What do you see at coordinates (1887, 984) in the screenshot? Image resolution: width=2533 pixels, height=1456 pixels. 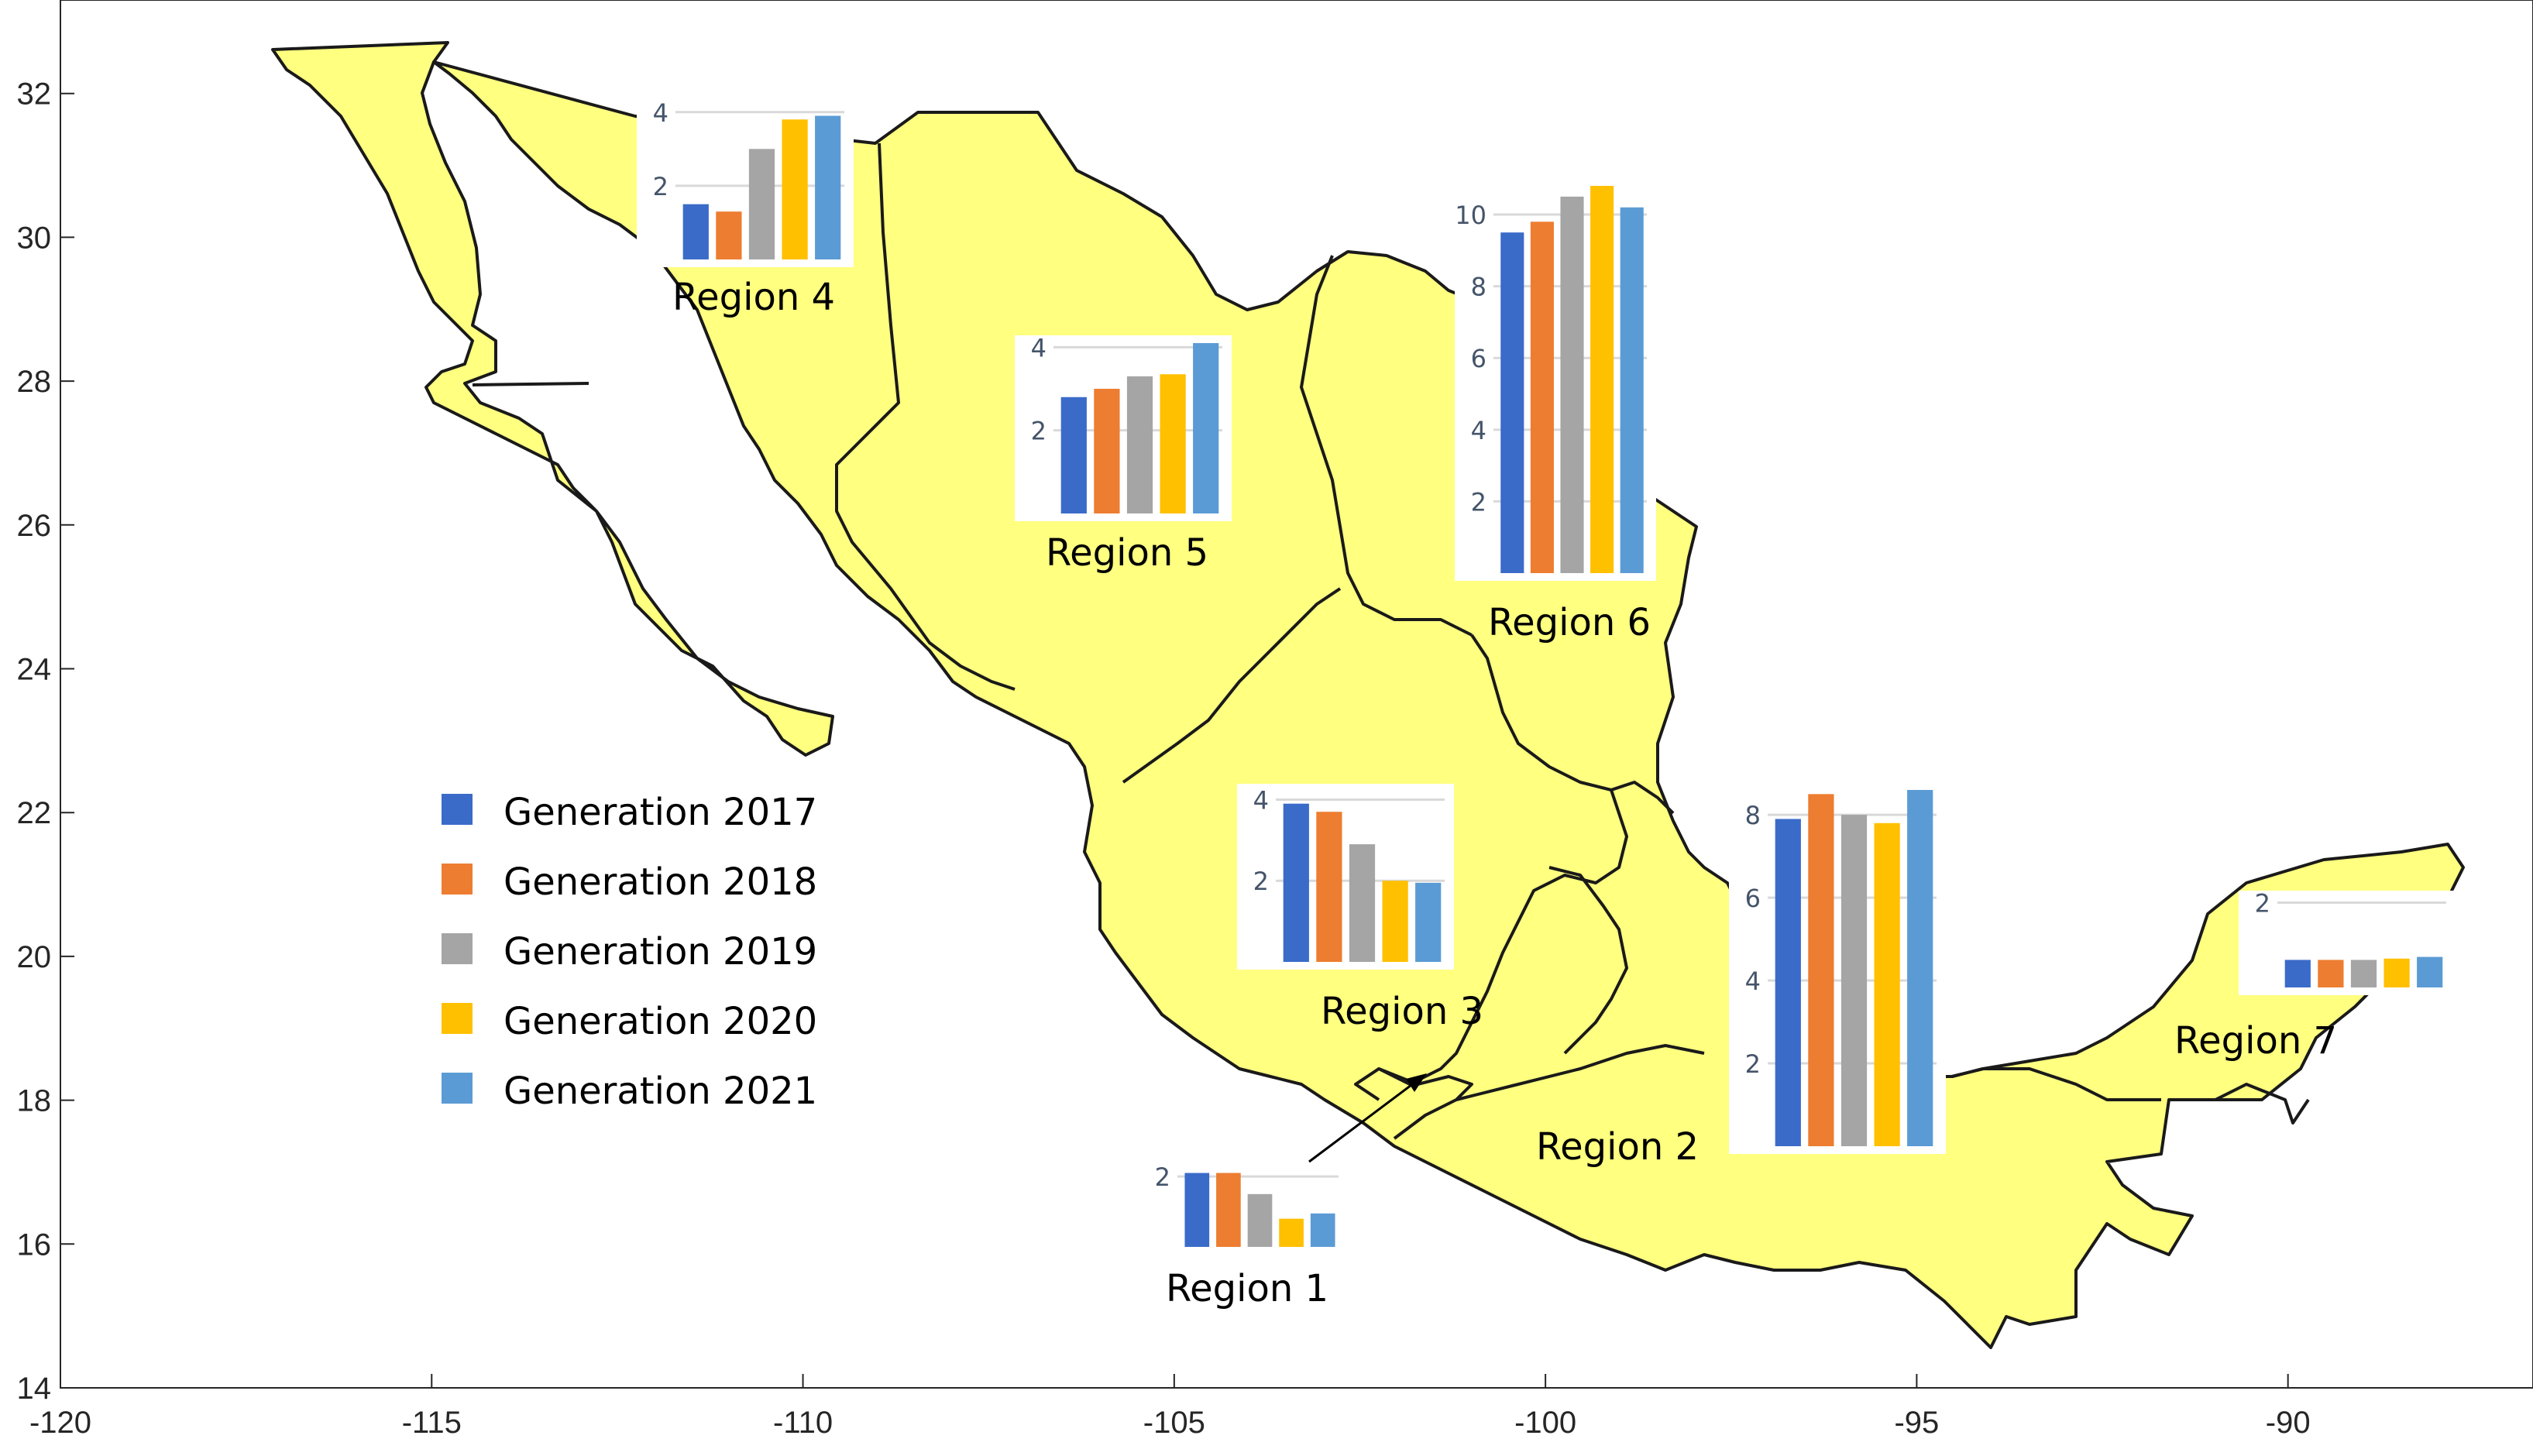 I see `bar-region-2-2020` at bounding box center [1887, 984].